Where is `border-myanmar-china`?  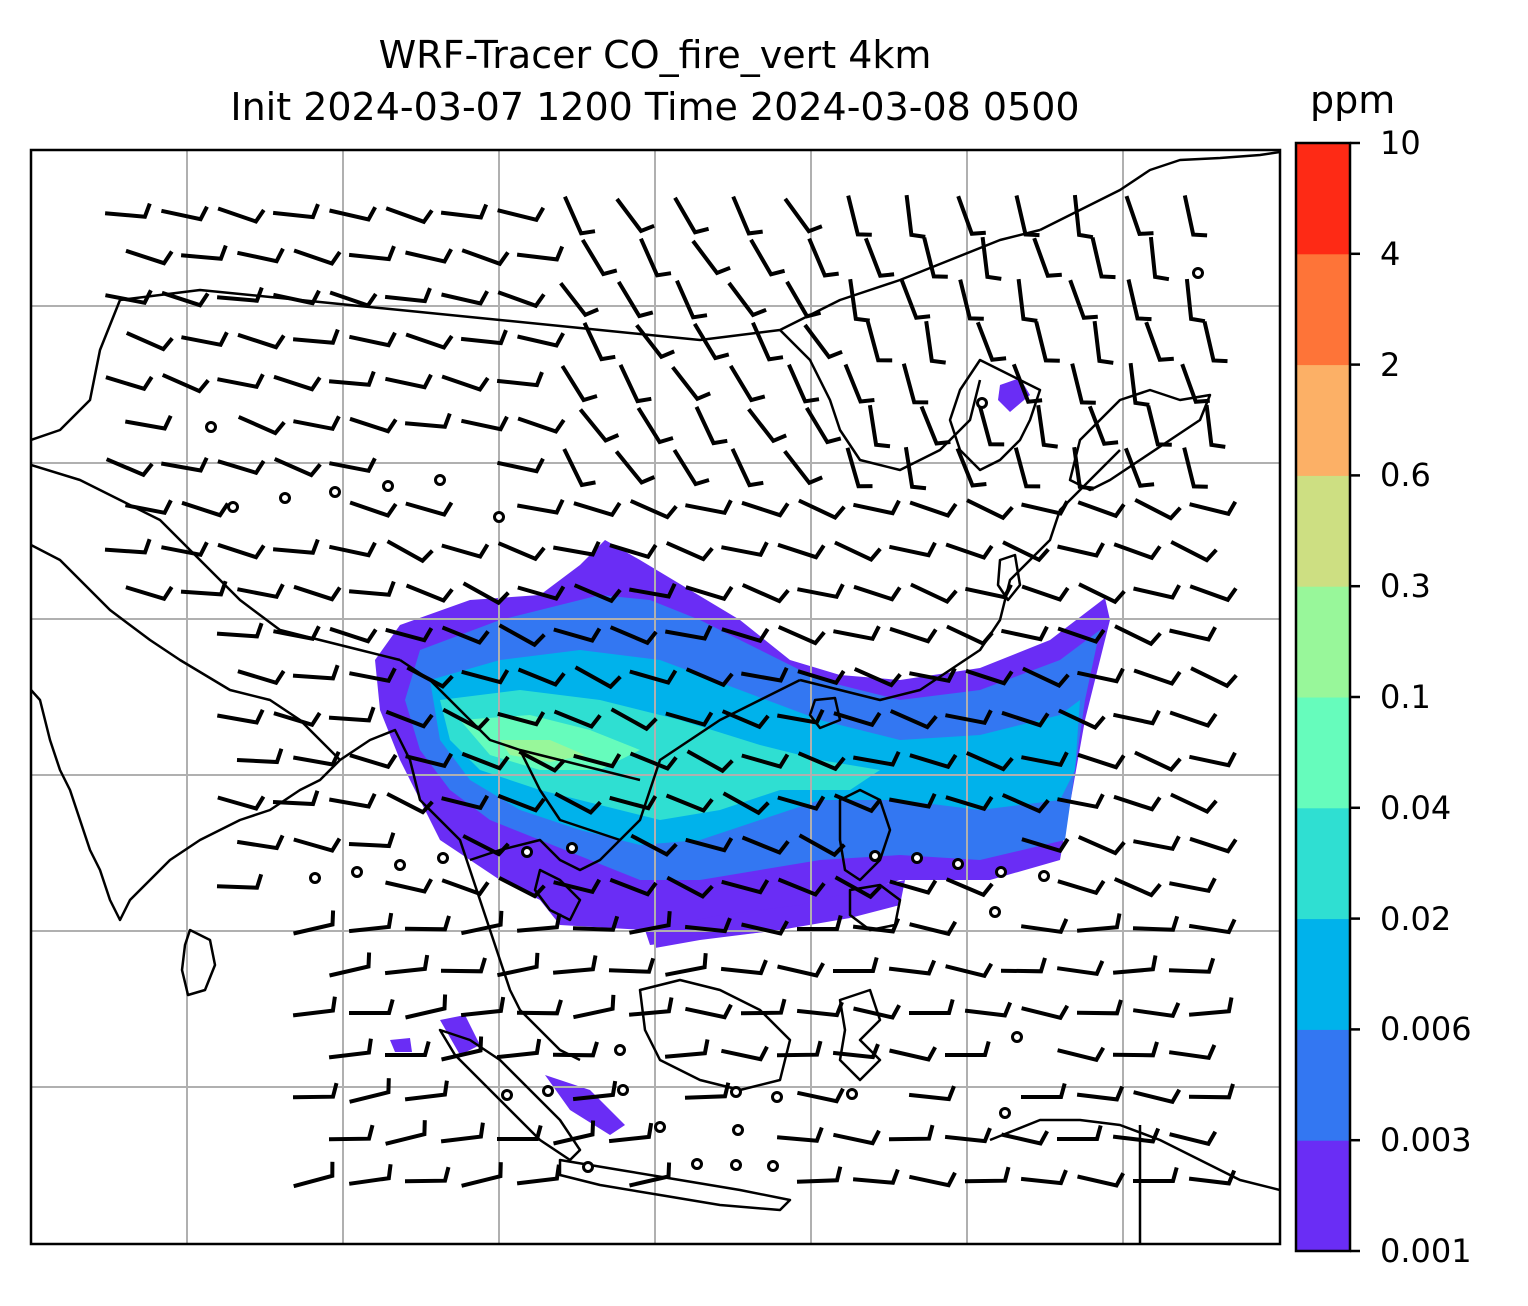
border-myanmar-china is located at coordinates (520, 720).